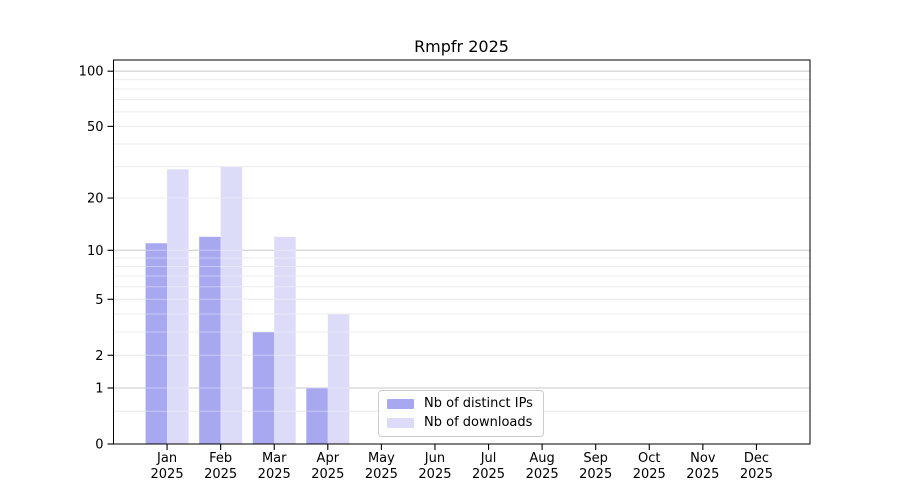 Image resolution: width=900 pixels, height=500 pixels. I want to click on x-tick-label: Aug 2025, so click(542, 466).